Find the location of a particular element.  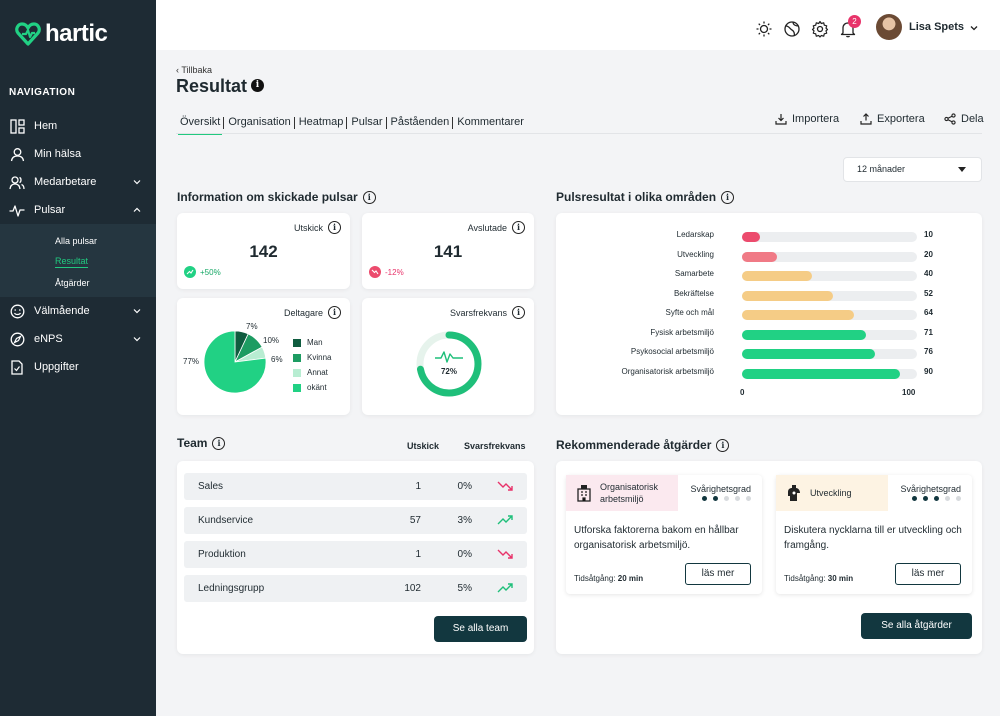

tab-pastaenden: Påståenden is located at coordinates (419, 122).